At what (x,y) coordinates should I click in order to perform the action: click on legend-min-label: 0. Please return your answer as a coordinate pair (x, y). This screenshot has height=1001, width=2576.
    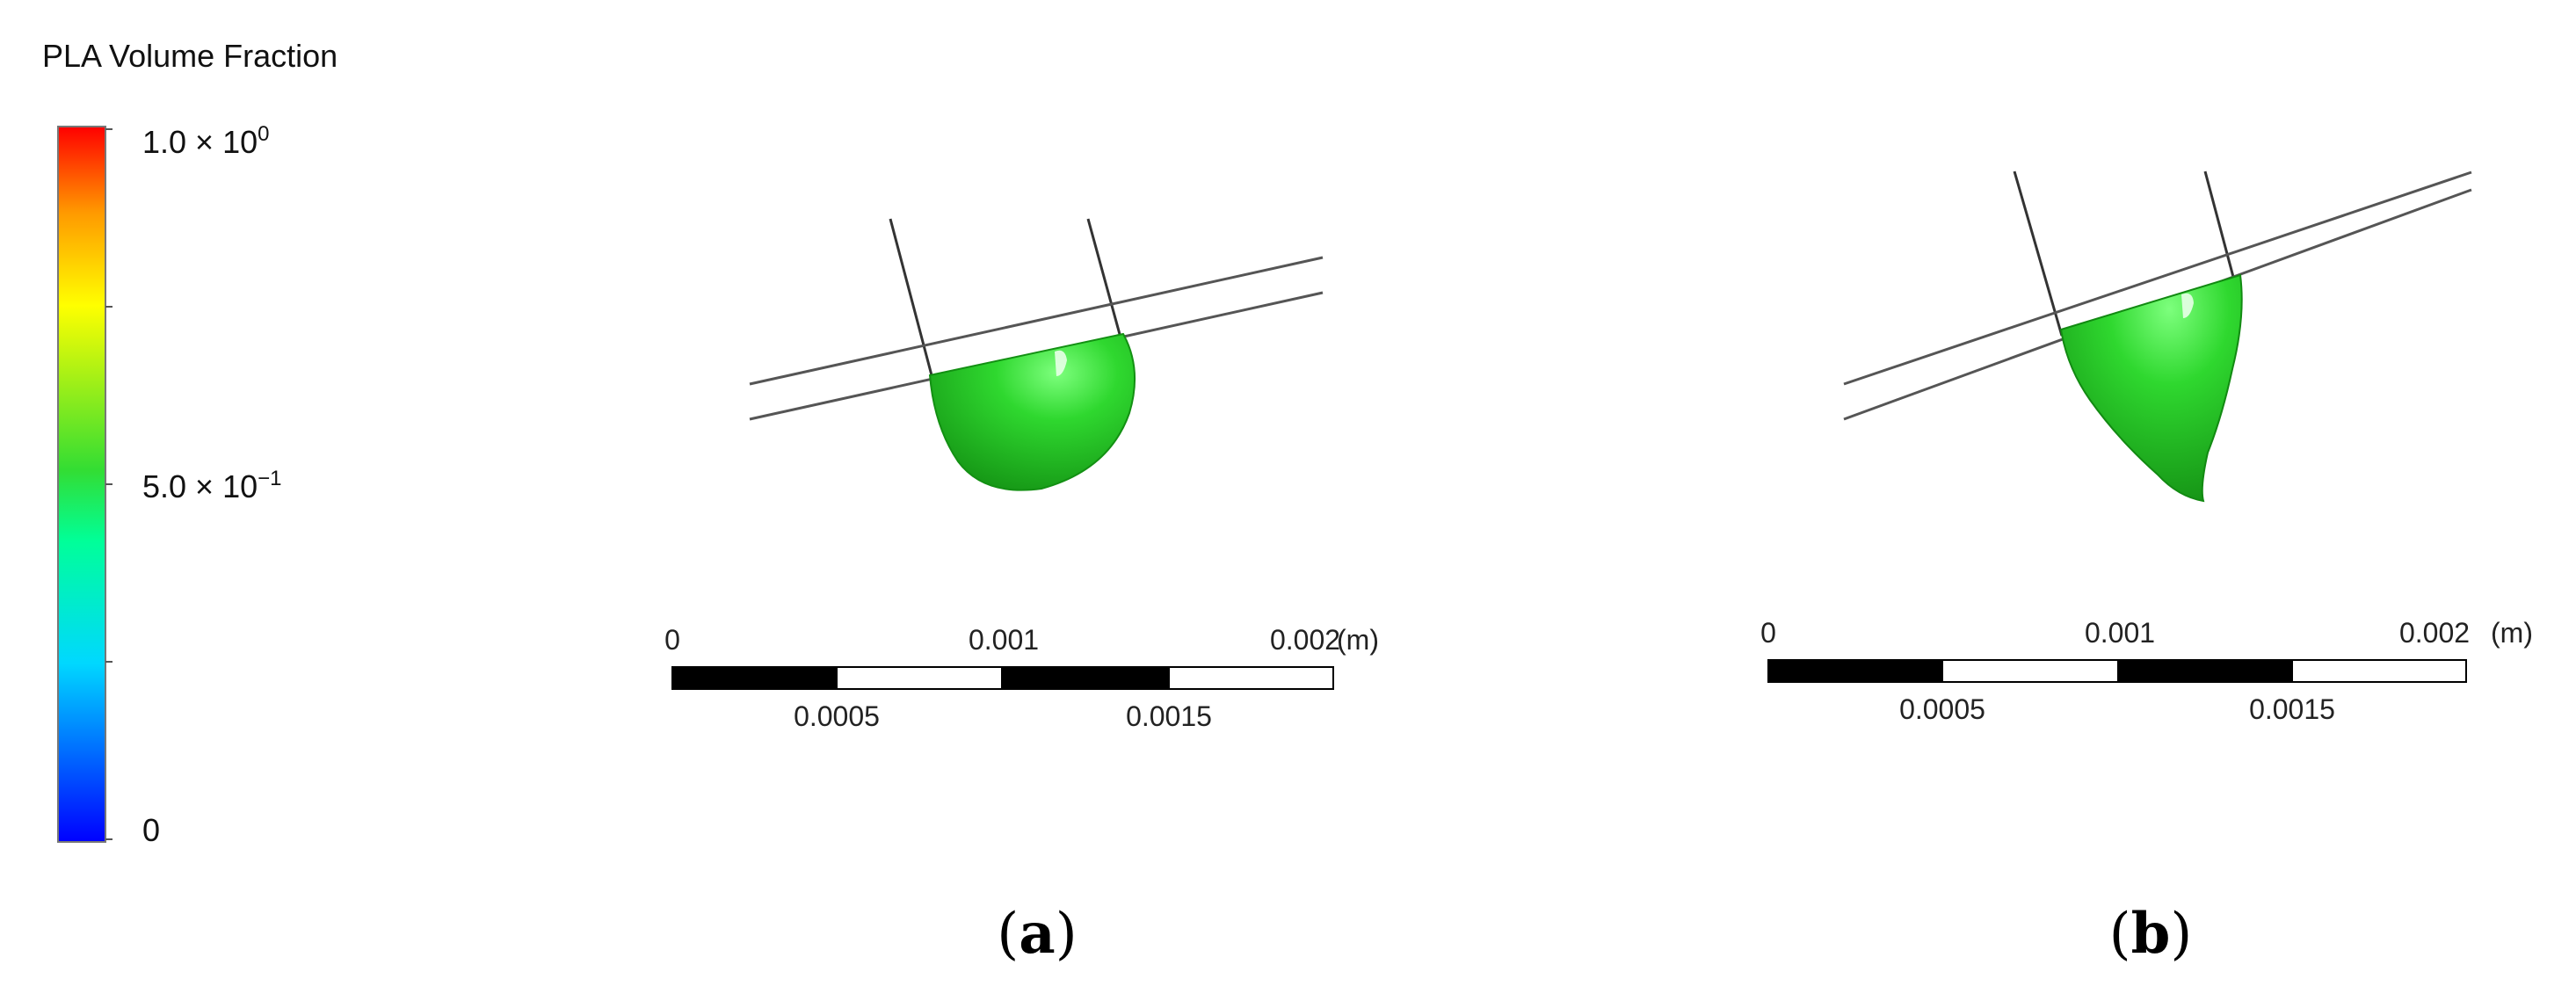
    Looking at the image, I should click on (151, 830).